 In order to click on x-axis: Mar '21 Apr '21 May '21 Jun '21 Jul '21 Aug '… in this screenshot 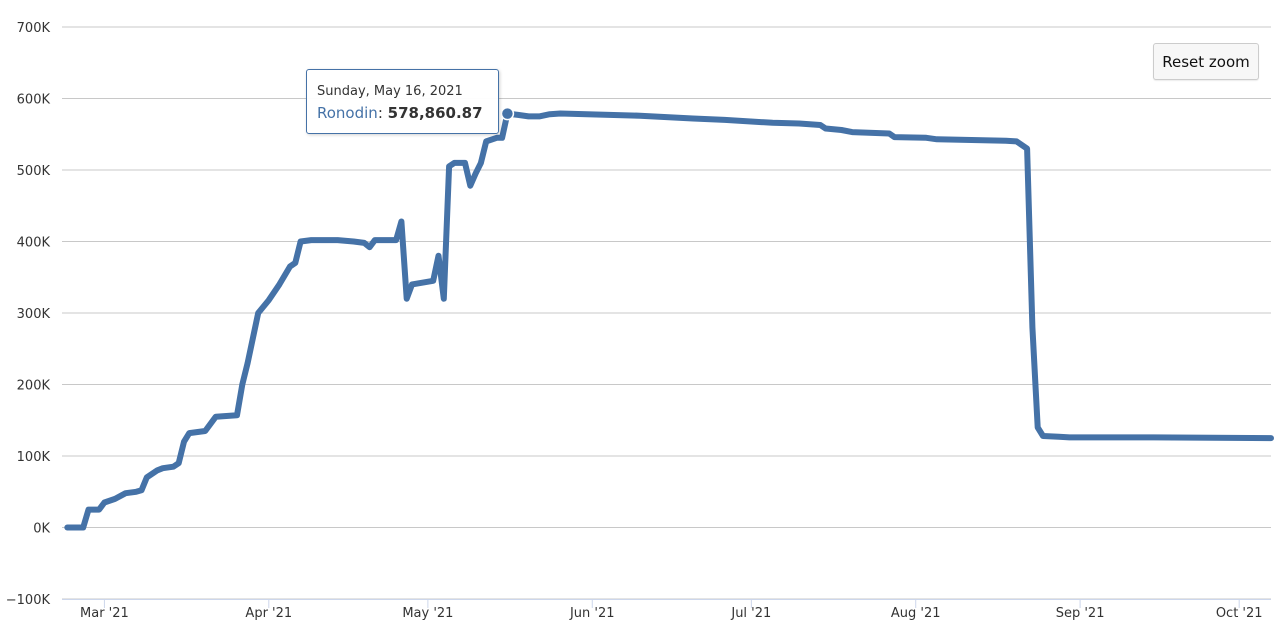, I will do `click(666, 610)`.